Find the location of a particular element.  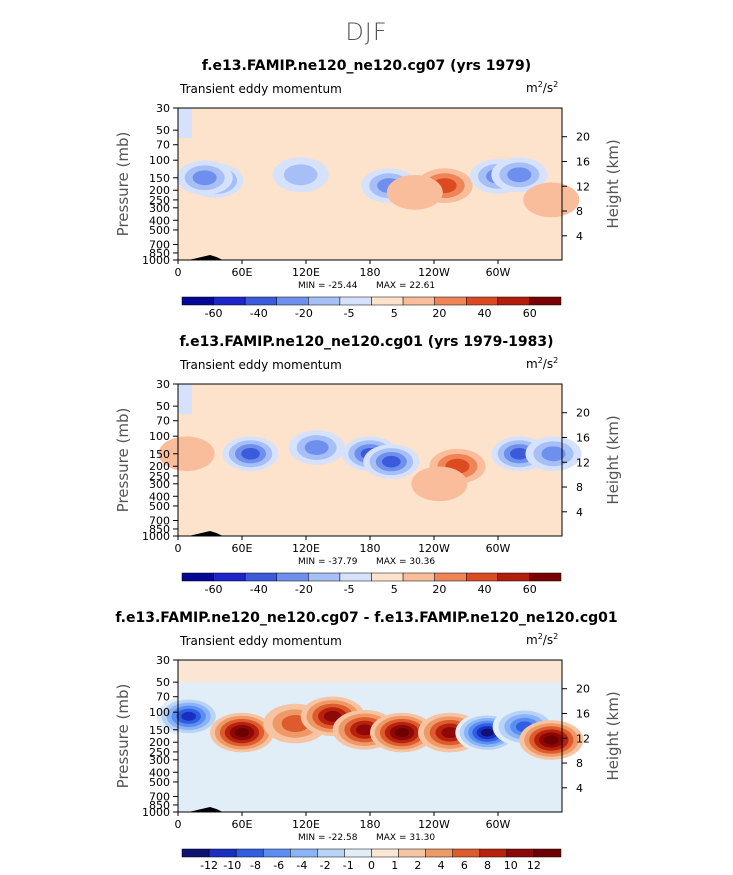

page-title: DJF is located at coordinates (366, 32).